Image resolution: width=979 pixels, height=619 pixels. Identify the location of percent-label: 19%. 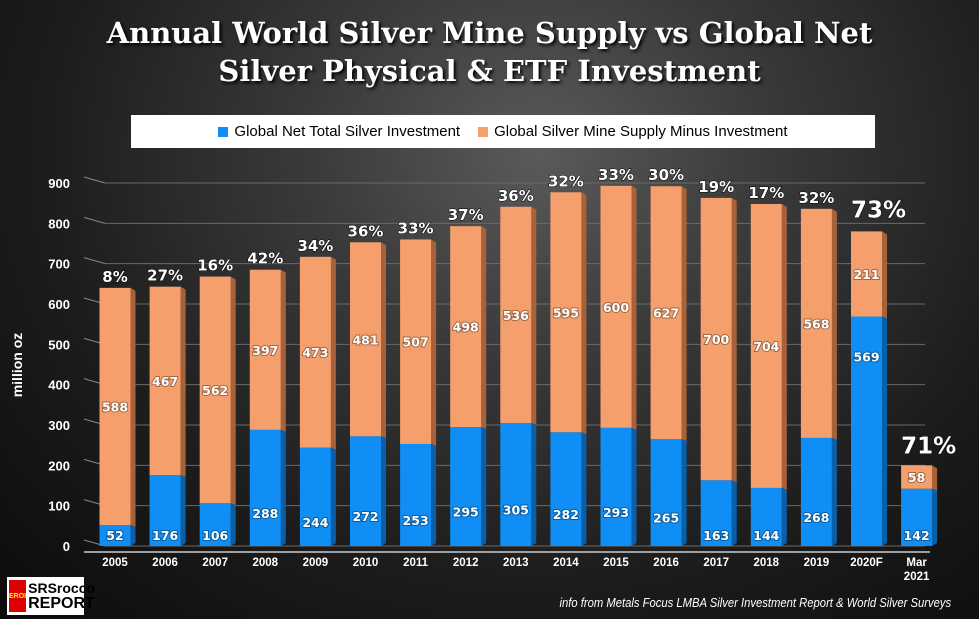
(716, 187).